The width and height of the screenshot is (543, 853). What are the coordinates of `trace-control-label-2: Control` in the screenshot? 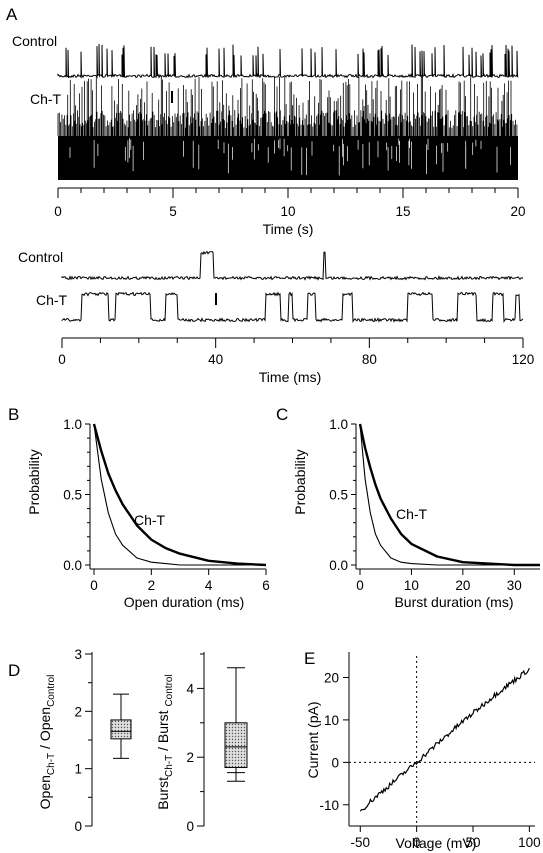 It's located at (40, 257).